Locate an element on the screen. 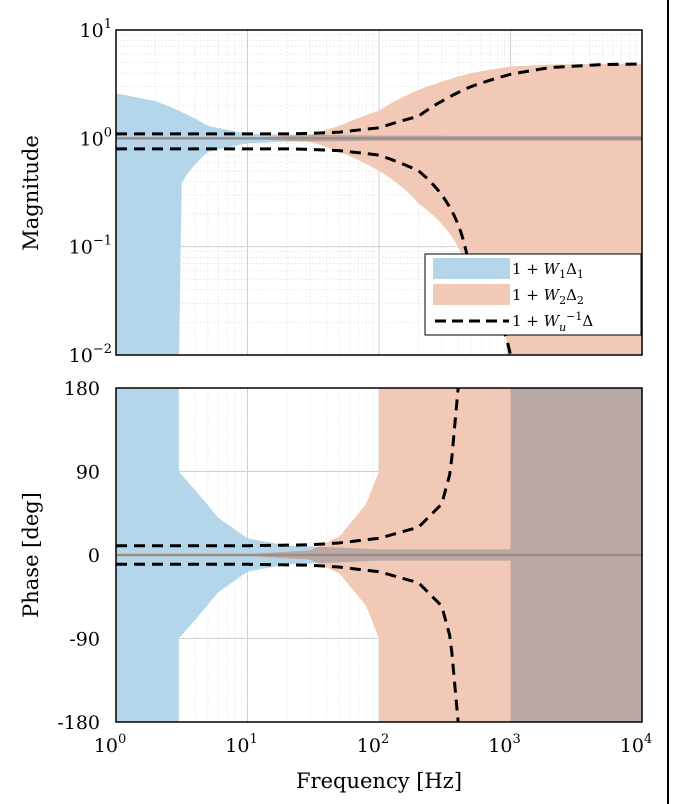 Image resolution: width=683 pixels, height=804 pixels. phase-ylabel: Phase [deg] is located at coordinates (31, 555).